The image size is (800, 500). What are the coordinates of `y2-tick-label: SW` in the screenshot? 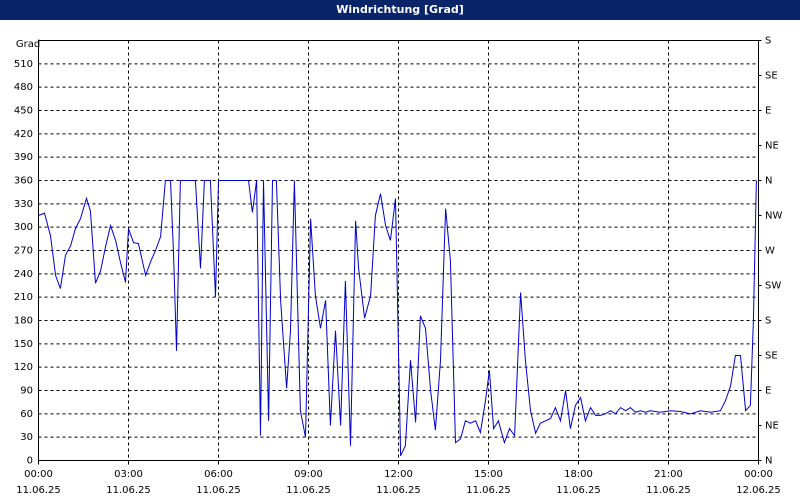 It's located at (773, 286).